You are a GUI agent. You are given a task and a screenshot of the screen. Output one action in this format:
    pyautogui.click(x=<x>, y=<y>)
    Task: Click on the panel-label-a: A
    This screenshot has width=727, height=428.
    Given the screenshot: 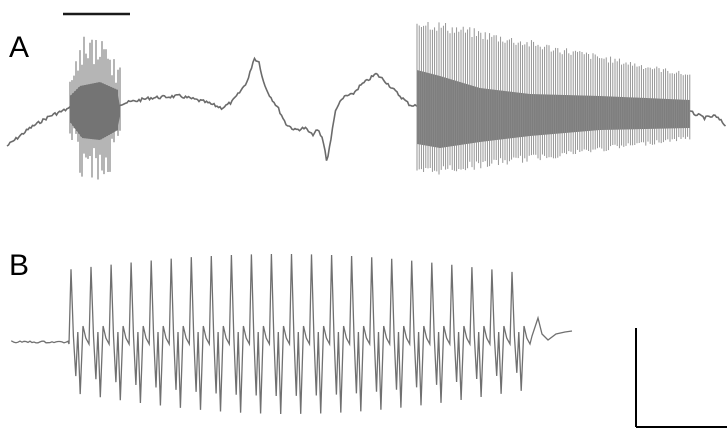 What is the action you would take?
    pyautogui.click(x=19, y=47)
    